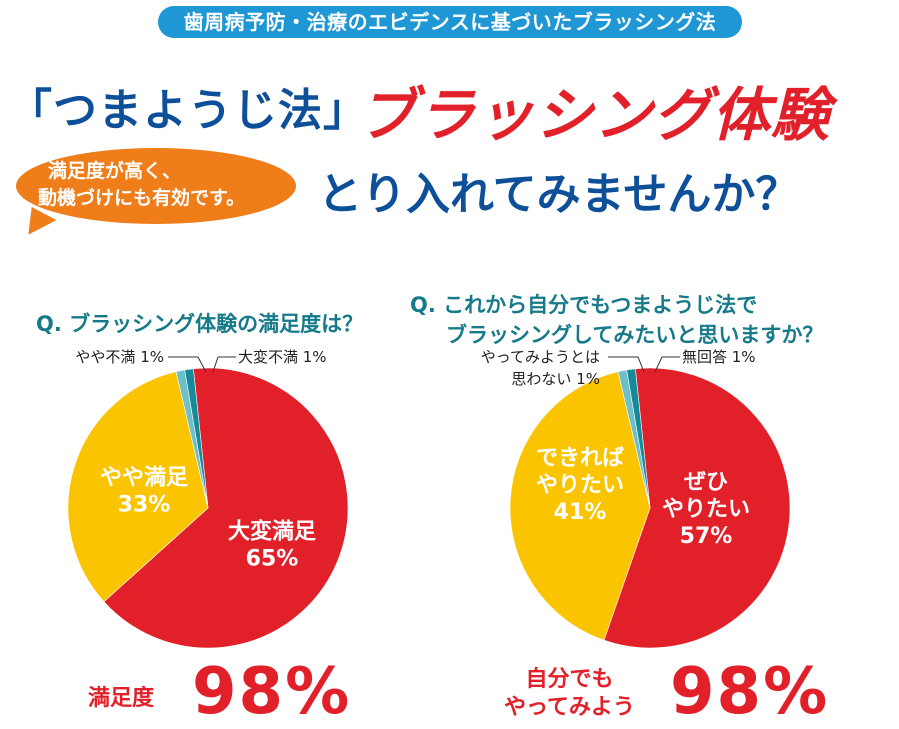 This screenshot has width=899, height=729. I want to click on chart2-slice-3-label: 思わない 1%, so click(555, 379).